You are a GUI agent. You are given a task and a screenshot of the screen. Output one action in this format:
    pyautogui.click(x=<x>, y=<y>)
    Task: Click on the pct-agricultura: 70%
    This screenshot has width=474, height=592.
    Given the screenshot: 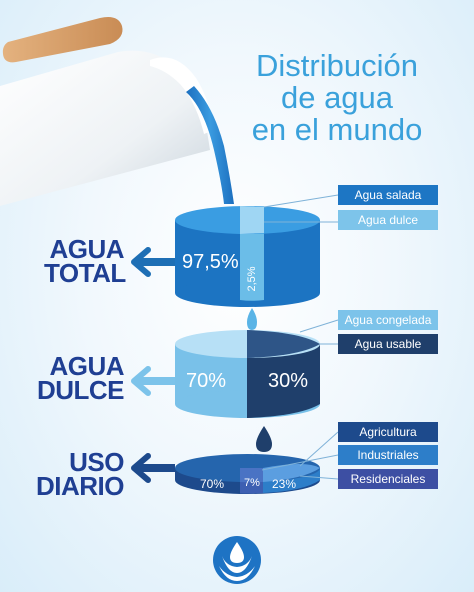 What is the action you would take?
    pyautogui.click(x=212, y=484)
    